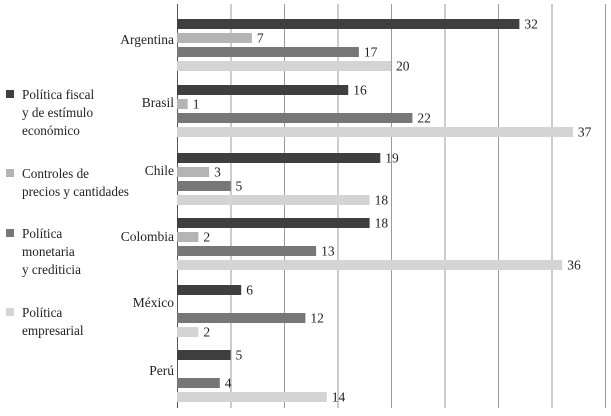 This screenshot has width=611, height=416. What do you see at coordinates (392, 158) in the screenshot?
I see `value-label: 19` at bounding box center [392, 158].